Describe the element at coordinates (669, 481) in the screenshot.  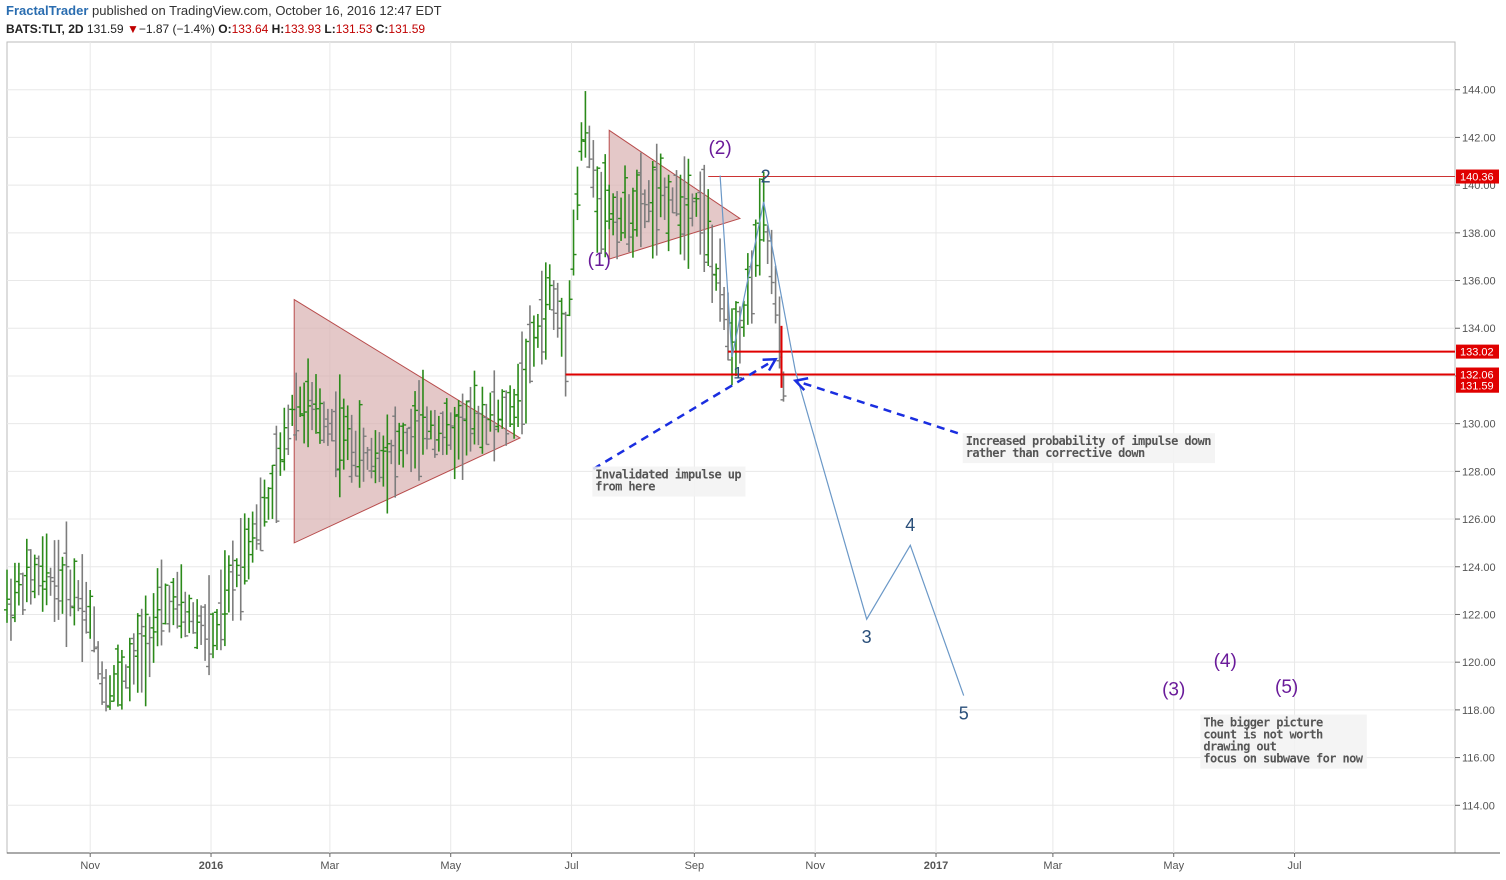
I see `annotation-box` at that location.